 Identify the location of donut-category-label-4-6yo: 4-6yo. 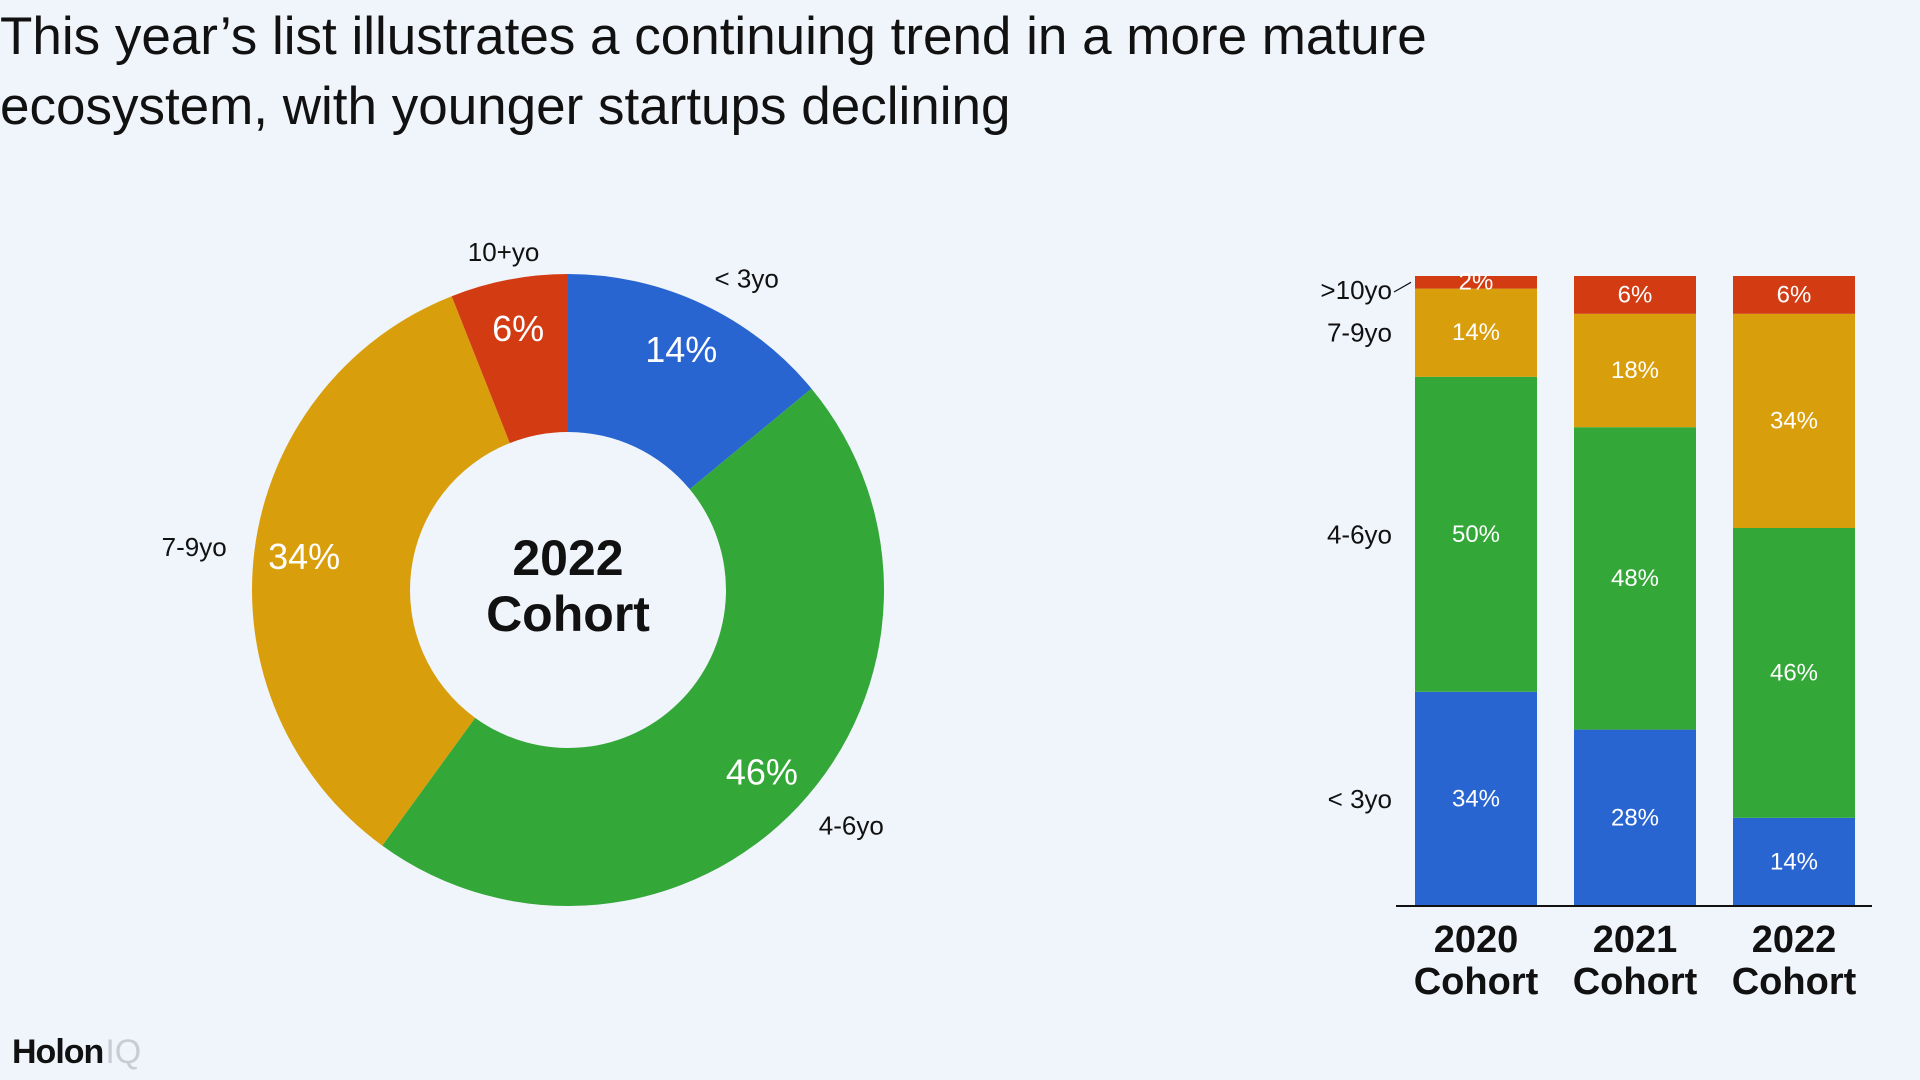
(851, 825).